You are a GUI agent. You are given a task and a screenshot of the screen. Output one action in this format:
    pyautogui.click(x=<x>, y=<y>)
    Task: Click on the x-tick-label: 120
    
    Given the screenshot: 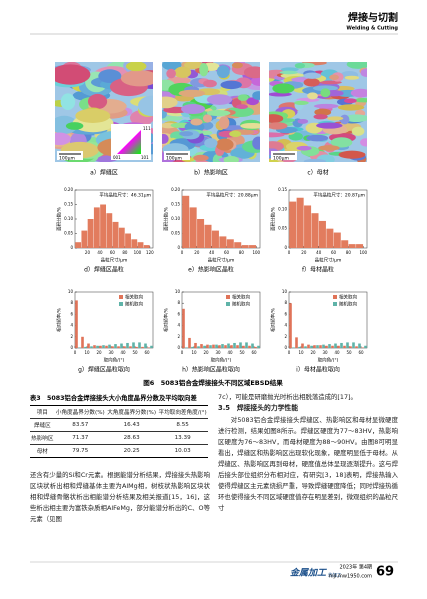 What is the action you would take?
    pyautogui.click(x=150, y=252)
    